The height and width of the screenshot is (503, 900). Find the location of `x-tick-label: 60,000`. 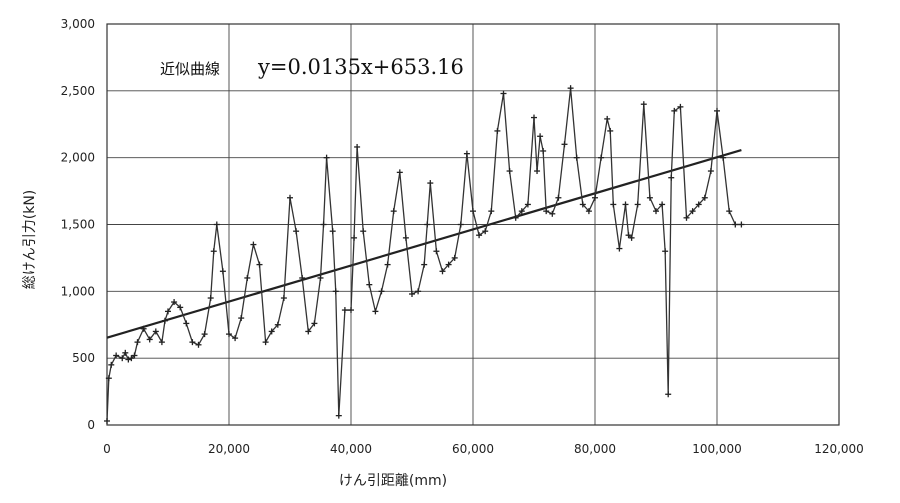

x-tick-label: 60,000 is located at coordinates (473, 449).